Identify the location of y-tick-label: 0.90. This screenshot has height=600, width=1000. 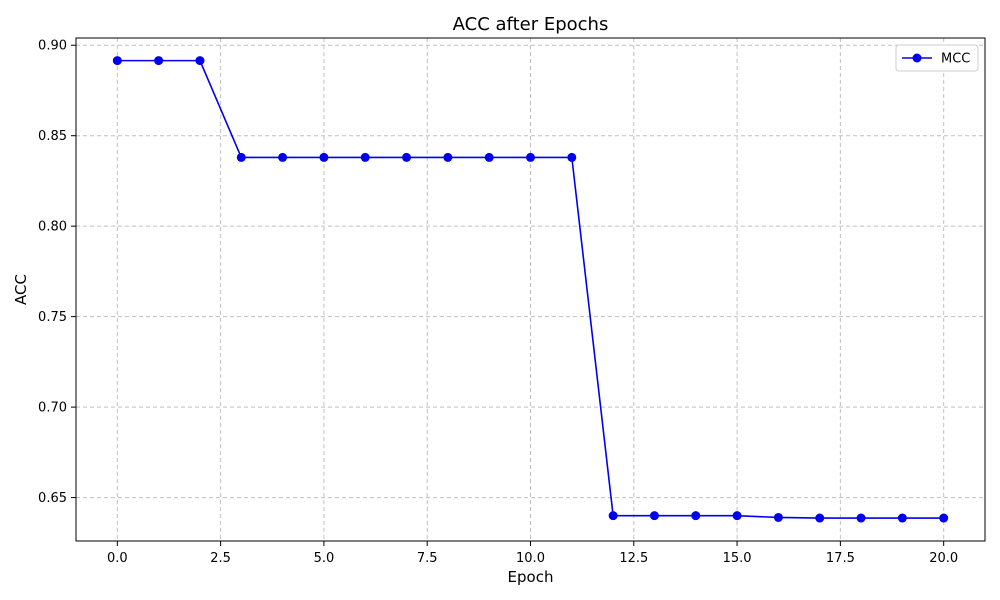
(52, 46).